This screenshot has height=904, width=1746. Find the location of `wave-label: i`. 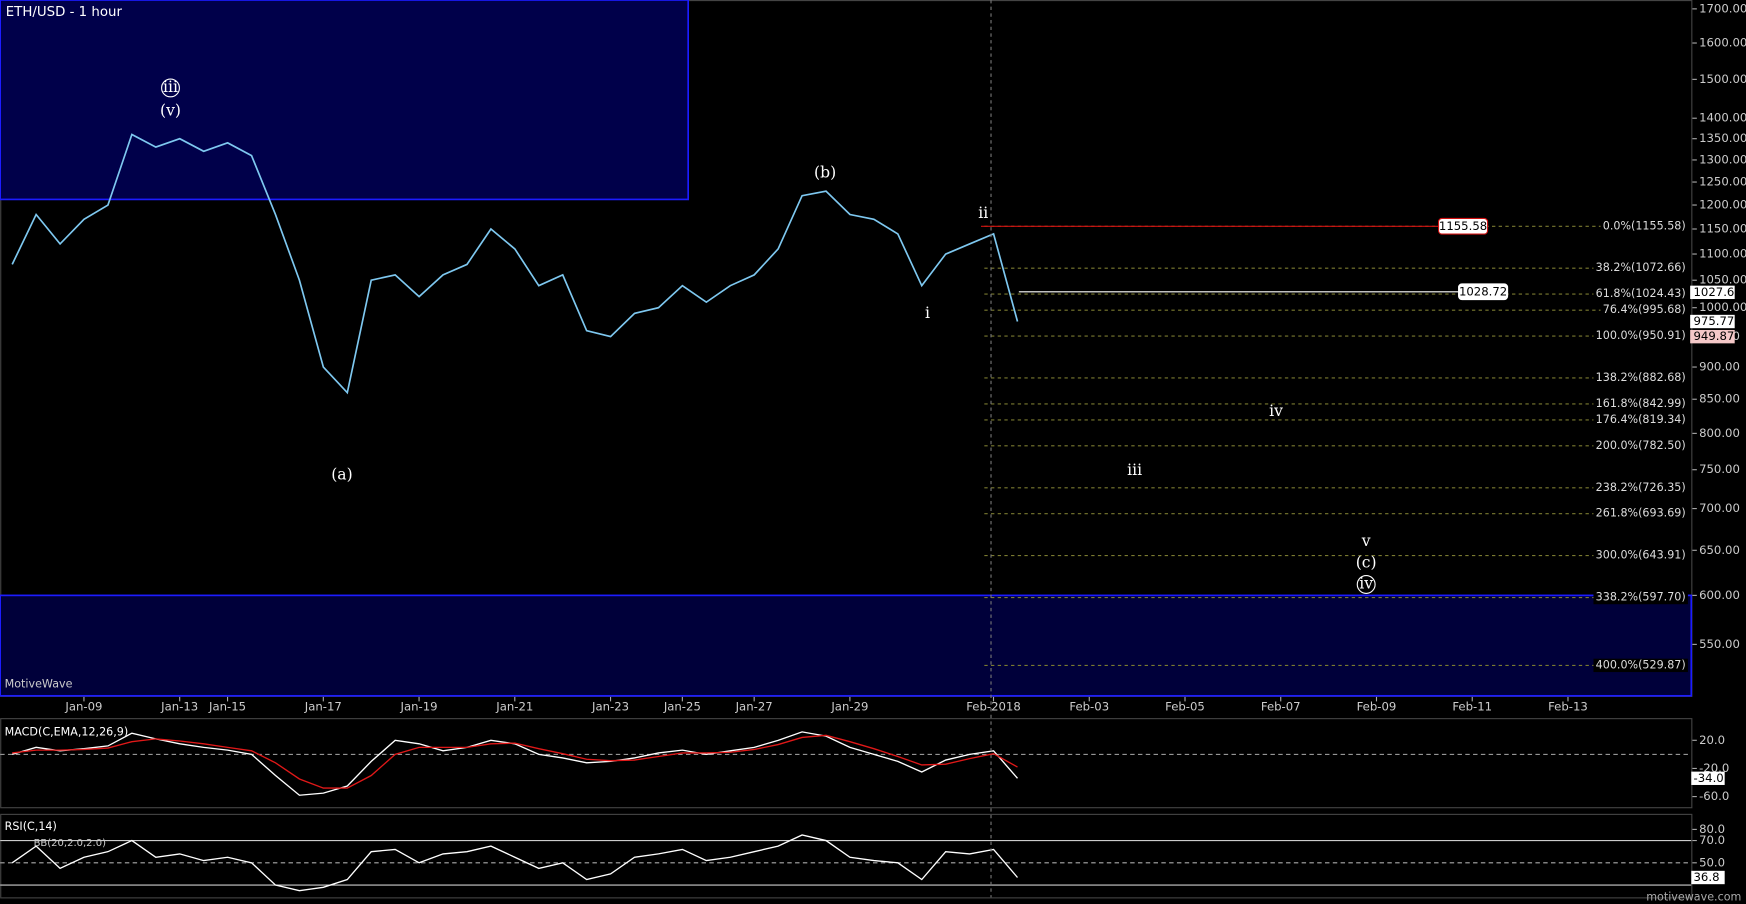

wave-label: i is located at coordinates (927, 313).